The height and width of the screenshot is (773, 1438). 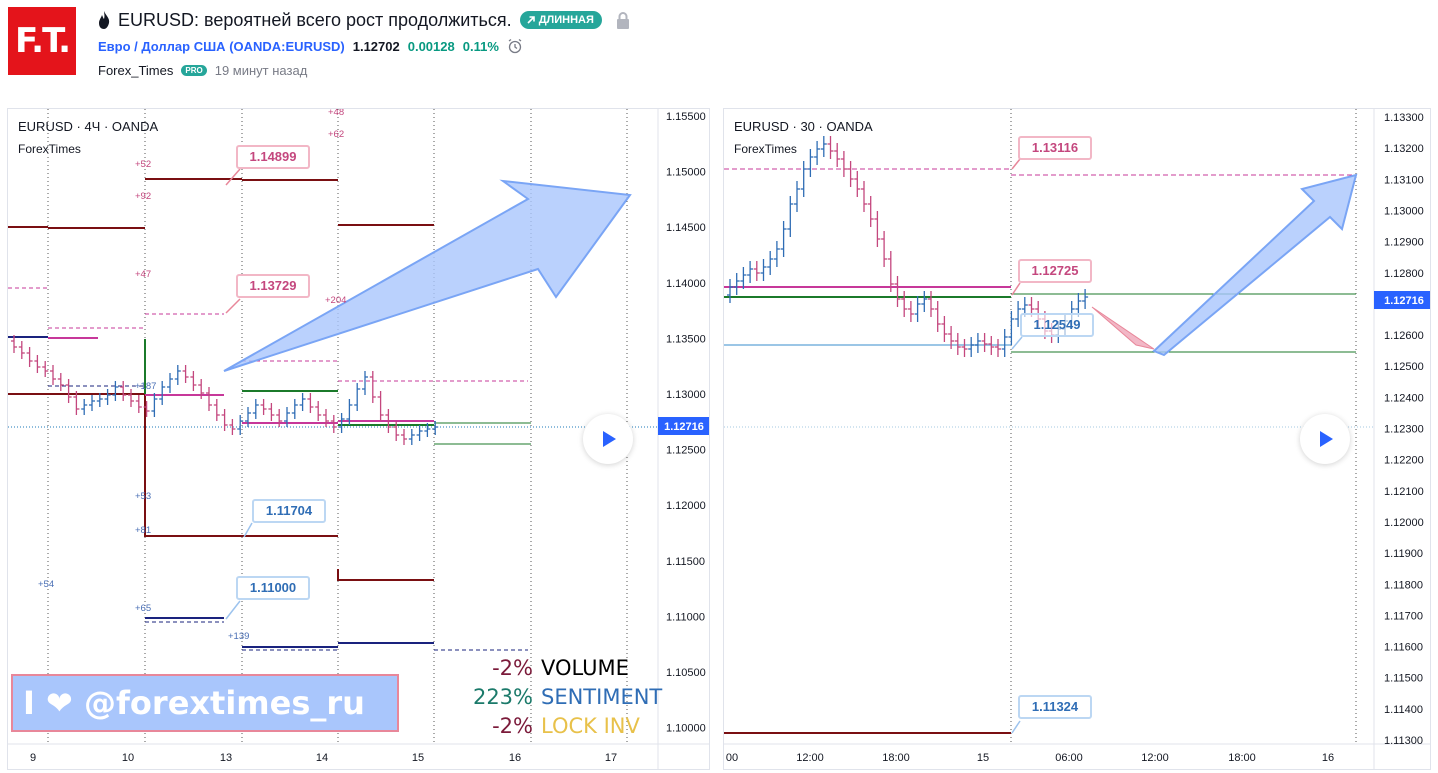 What do you see at coordinates (685, 617) in the screenshot?
I see `price-tick-label: 1.11000` at bounding box center [685, 617].